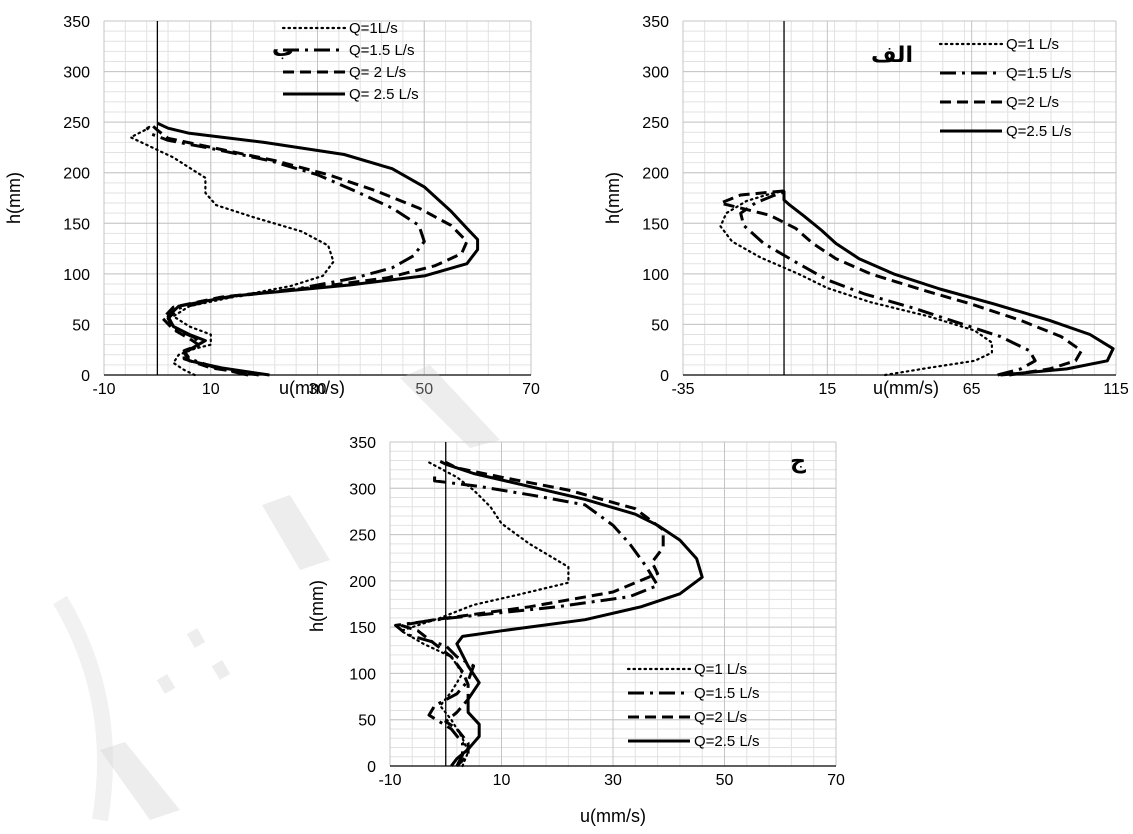 This screenshot has width=1133, height=834. What do you see at coordinates (827, 389) in the screenshot?
I see `x-tick-label: 15` at bounding box center [827, 389].